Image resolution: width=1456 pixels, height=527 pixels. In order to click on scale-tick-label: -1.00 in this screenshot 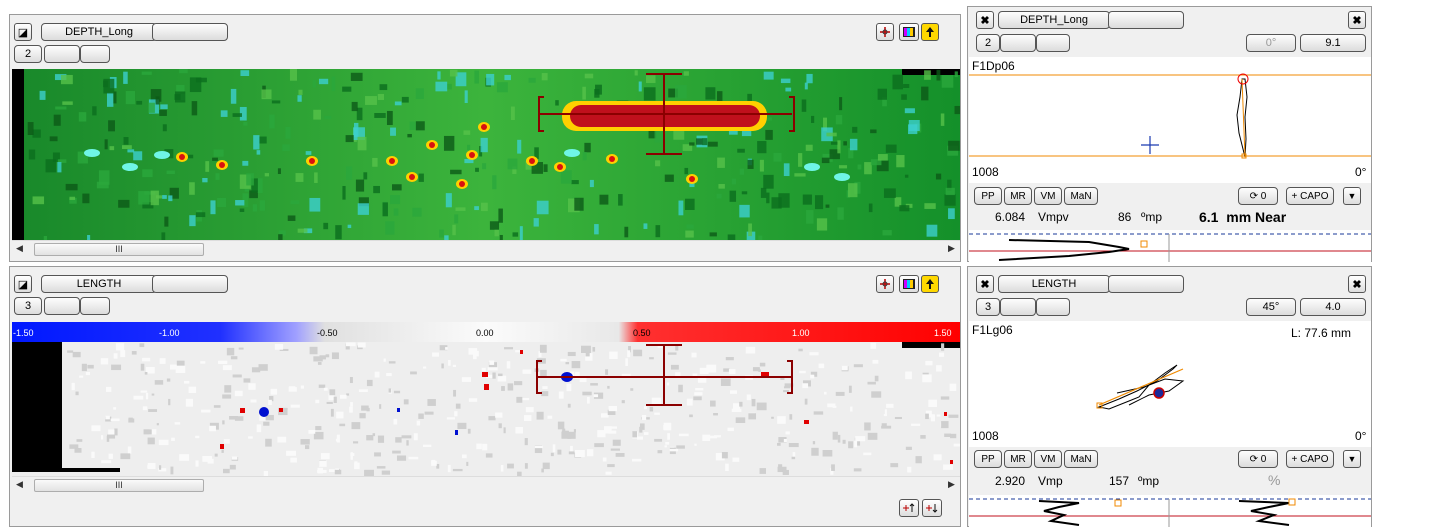, I will do `click(169, 333)`.